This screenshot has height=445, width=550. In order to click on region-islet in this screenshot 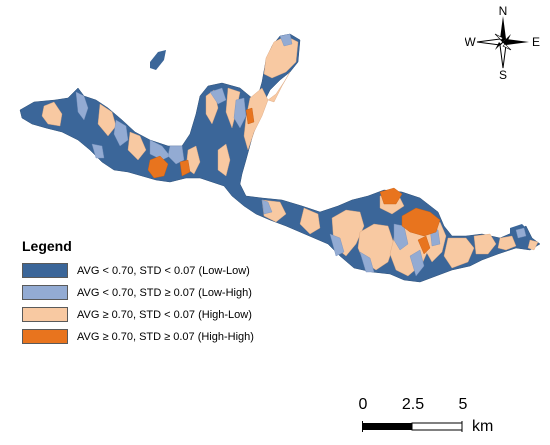, I will do `click(158, 60)`.